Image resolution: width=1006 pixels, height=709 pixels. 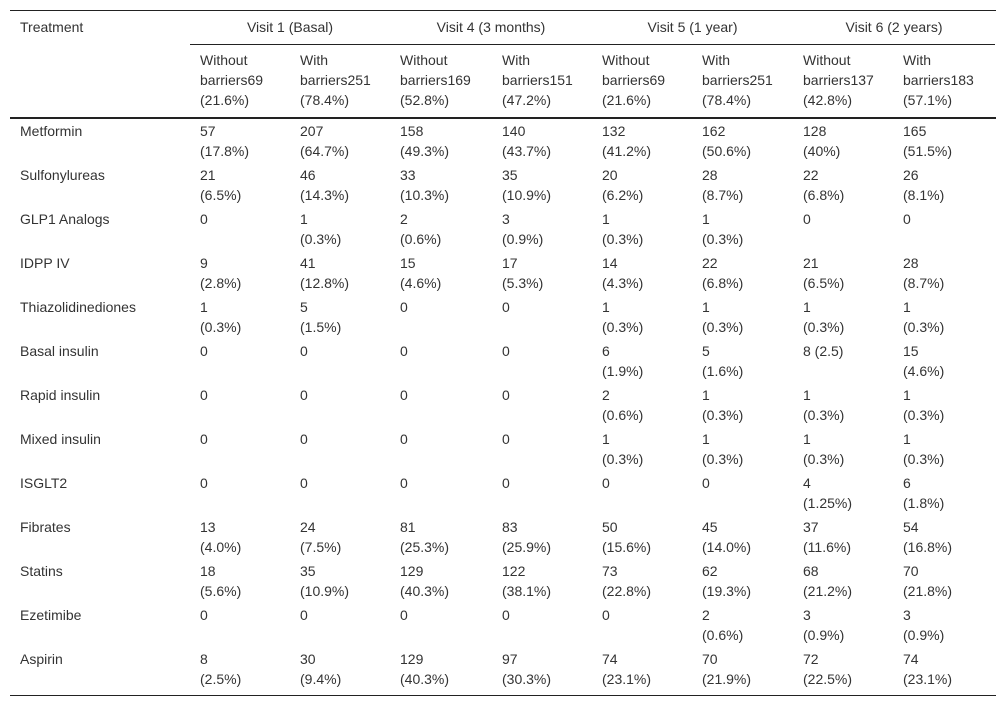 I want to click on row-label: Mixed insulin, so click(x=60, y=439).